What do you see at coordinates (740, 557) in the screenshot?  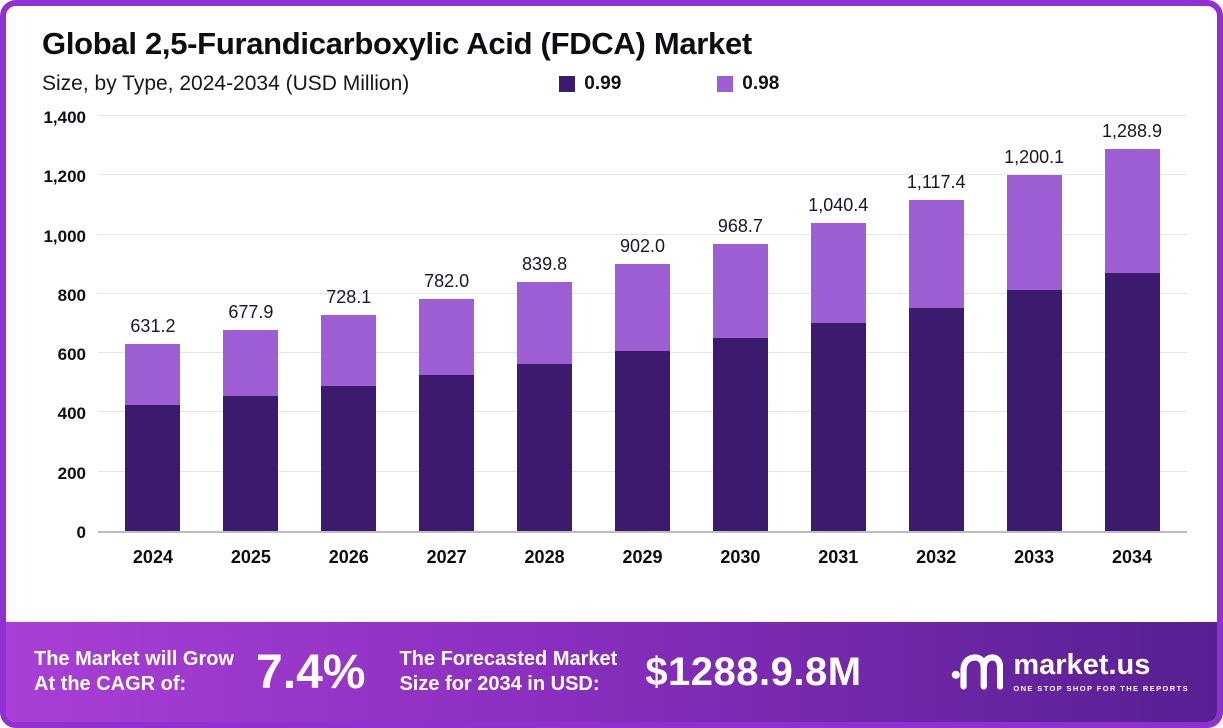 I see `x-axis-label: 2030` at bounding box center [740, 557].